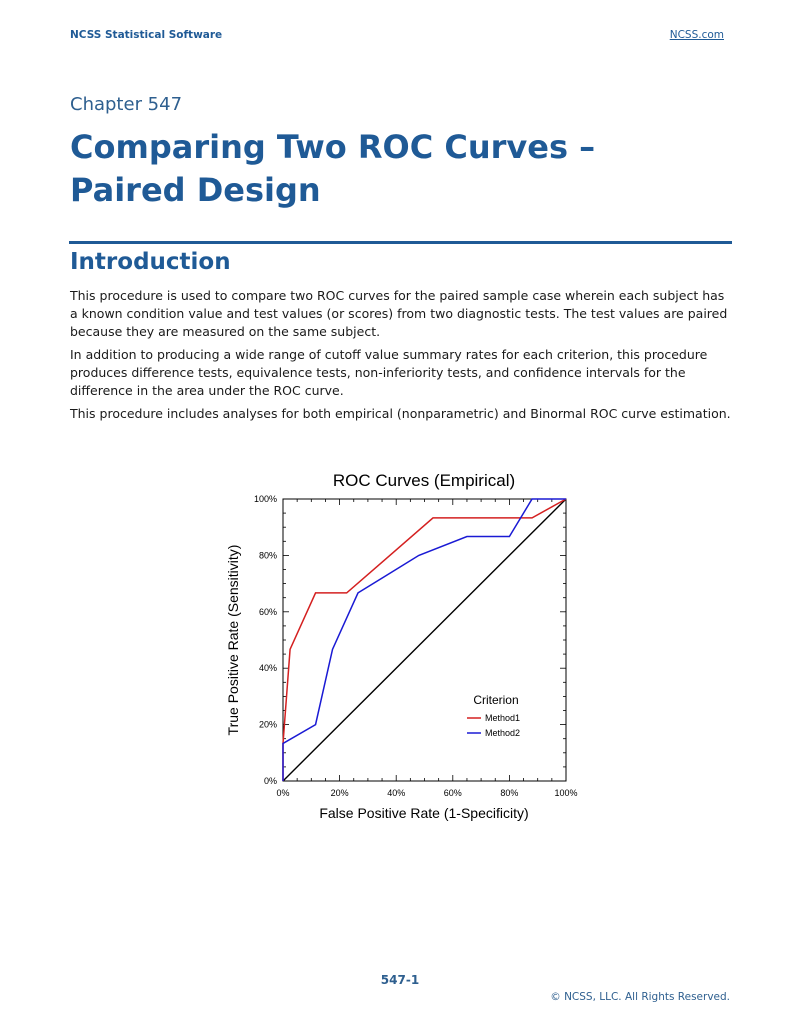 This screenshot has width=800, height=1035. I want to click on y-tick-label: 100%, so click(265, 499).